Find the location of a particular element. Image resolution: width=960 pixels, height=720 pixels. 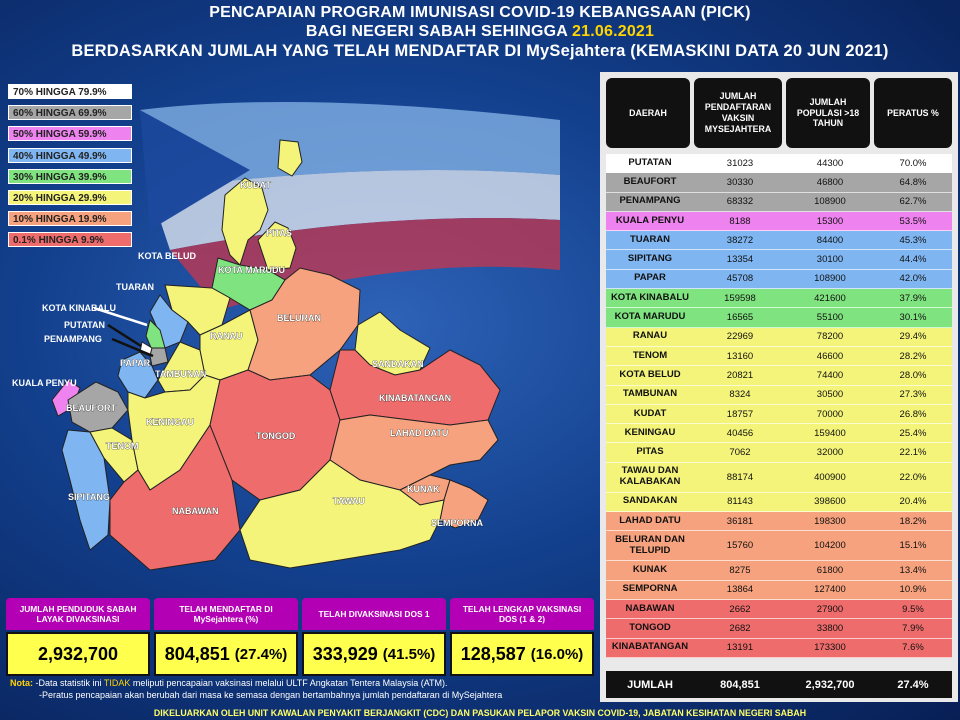

stat-dose1-value: 333,929 (41.5%) is located at coordinates (374, 654).